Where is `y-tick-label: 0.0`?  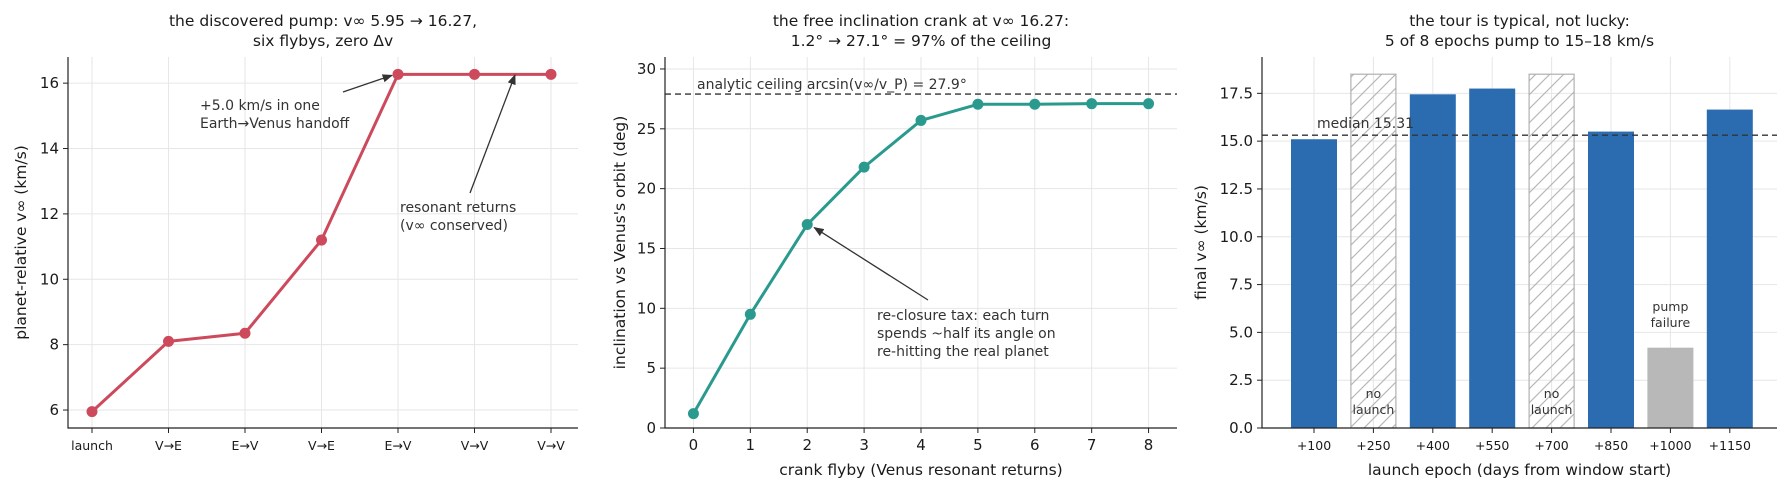
y-tick-label: 0.0 is located at coordinates (1241, 428).